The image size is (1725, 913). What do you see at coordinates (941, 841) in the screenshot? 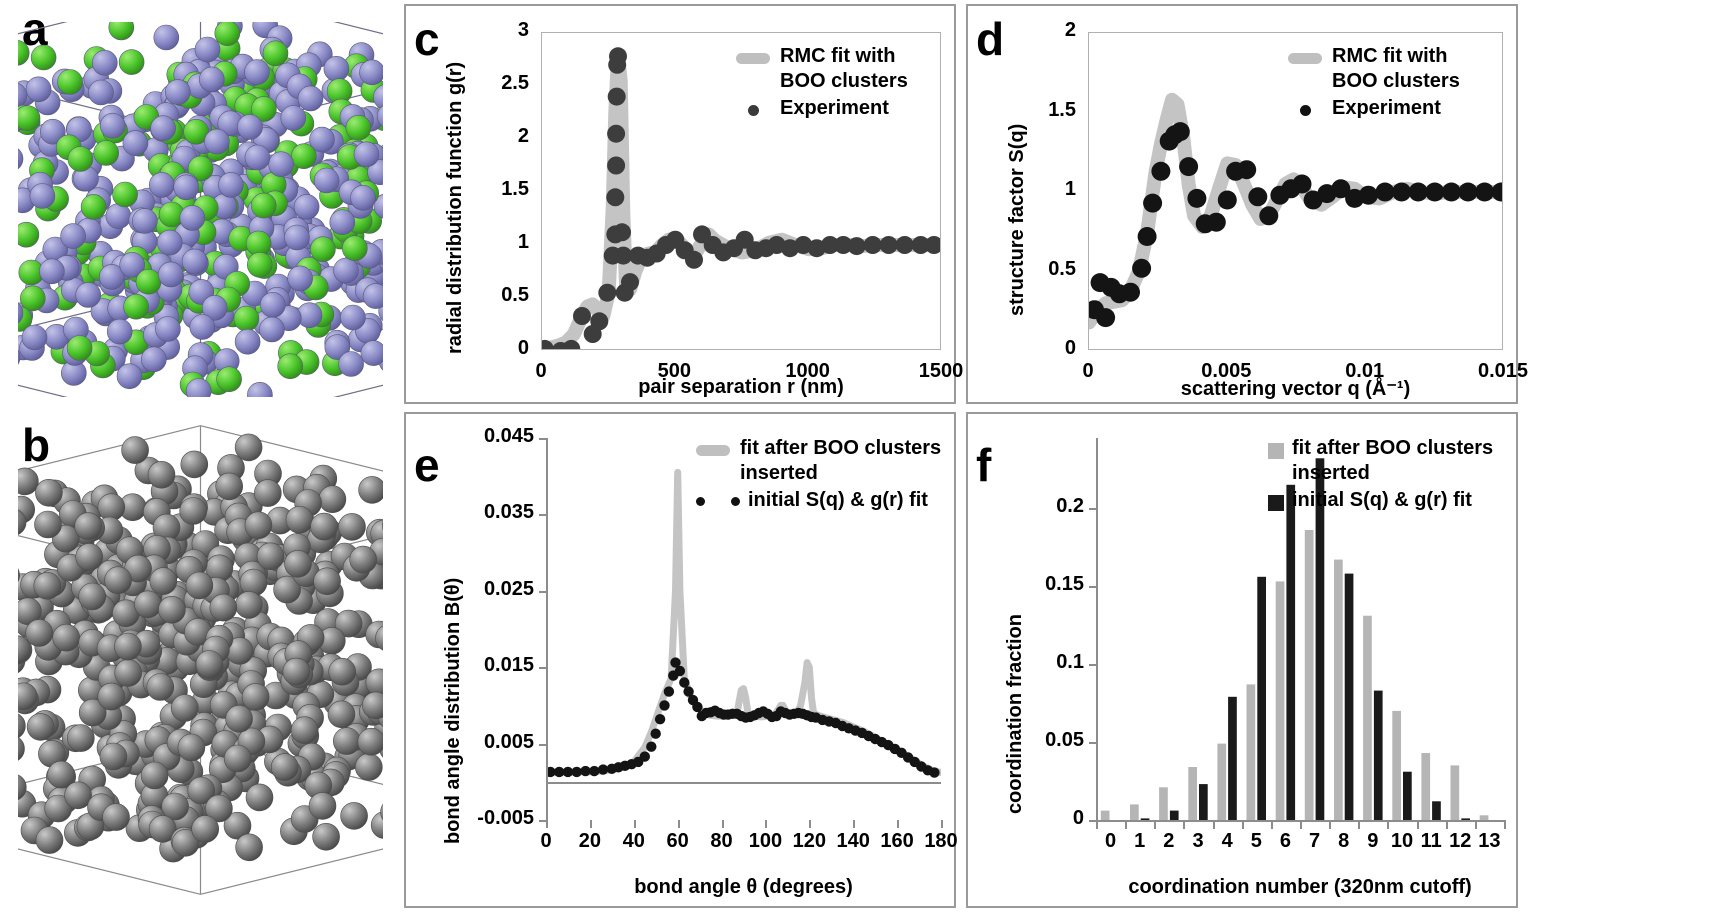
I see `x-tick-label: 180` at bounding box center [941, 841].